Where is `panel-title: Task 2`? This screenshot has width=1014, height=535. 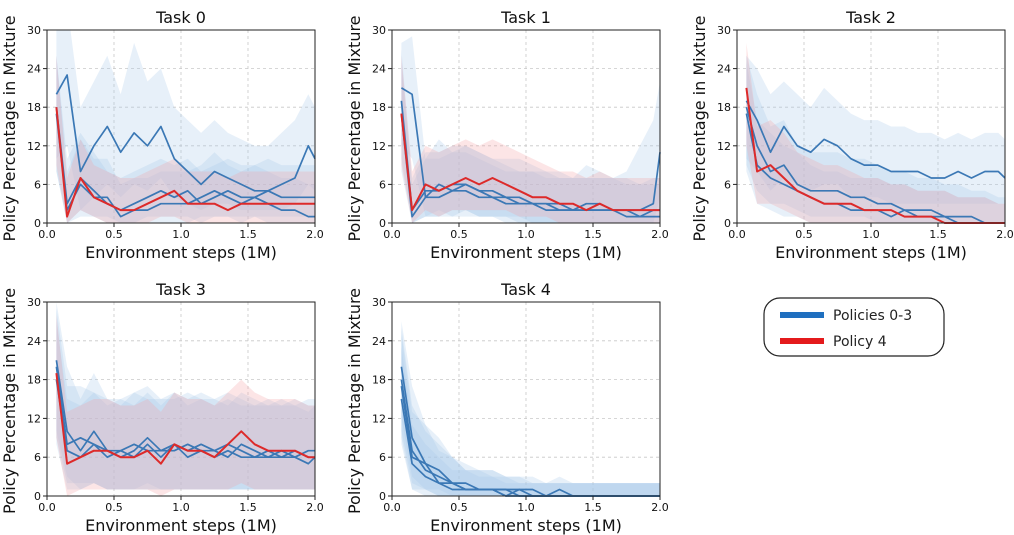
panel-title: Task 2 is located at coordinates (870, 17).